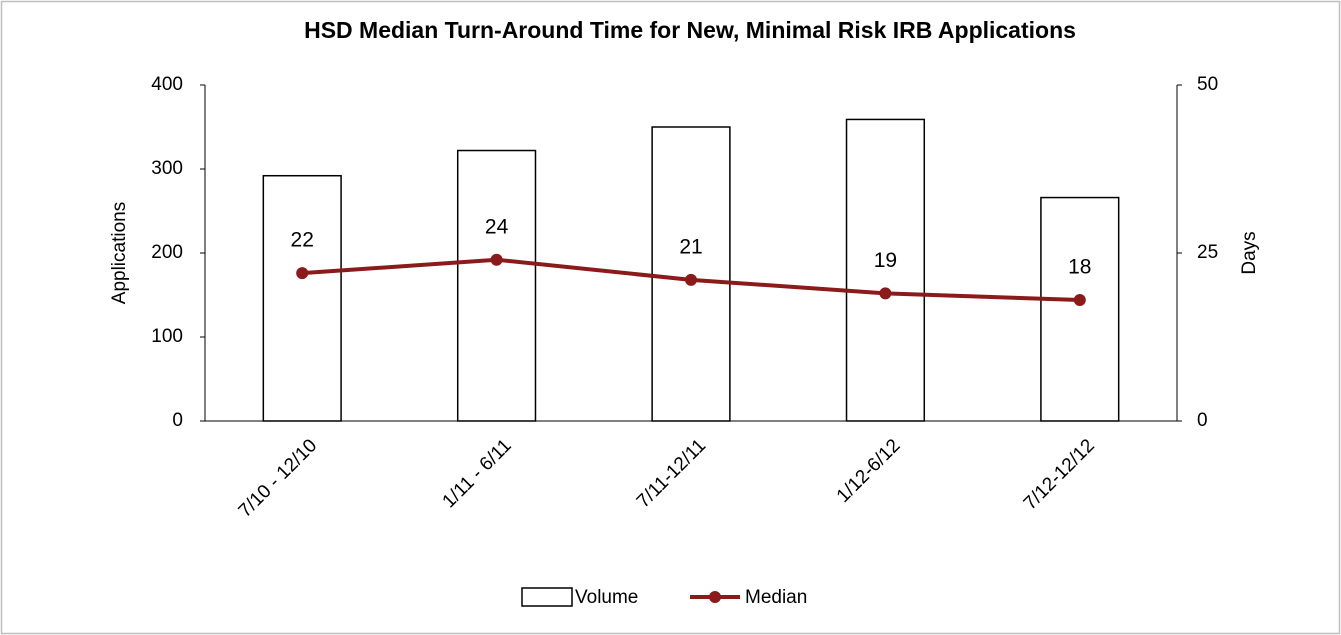  Describe the element at coordinates (690, 246) in the screenshot. I see `data-label: 21` at that location.